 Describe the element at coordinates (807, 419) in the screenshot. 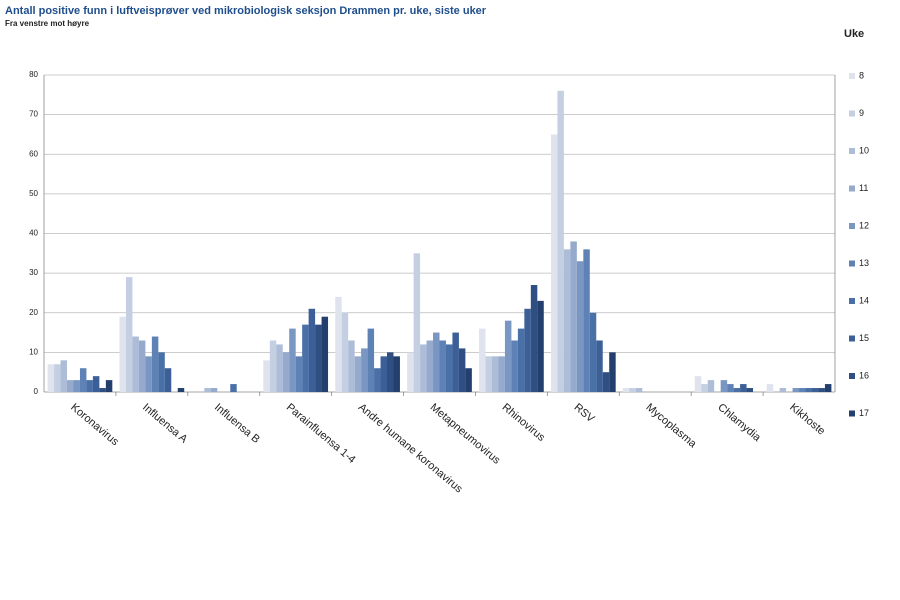

I see `x-tick-label: Kikhoste` at that location.